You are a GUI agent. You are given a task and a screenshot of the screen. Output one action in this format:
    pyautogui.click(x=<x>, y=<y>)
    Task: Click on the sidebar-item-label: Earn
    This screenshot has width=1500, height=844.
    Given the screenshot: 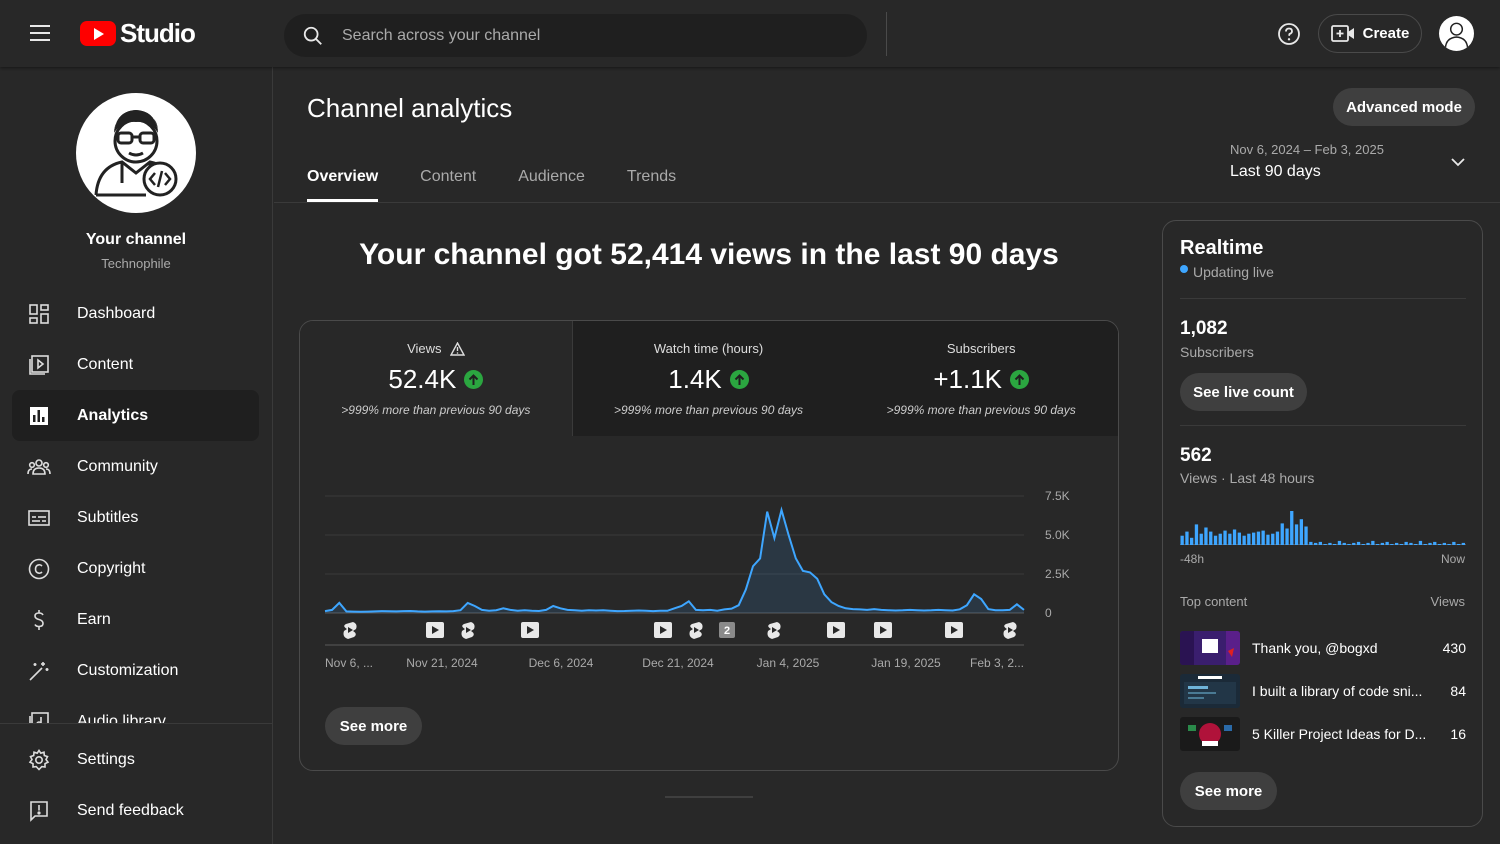 What is the action you would take?
    pyautogui.click(x=94, y=619)
    